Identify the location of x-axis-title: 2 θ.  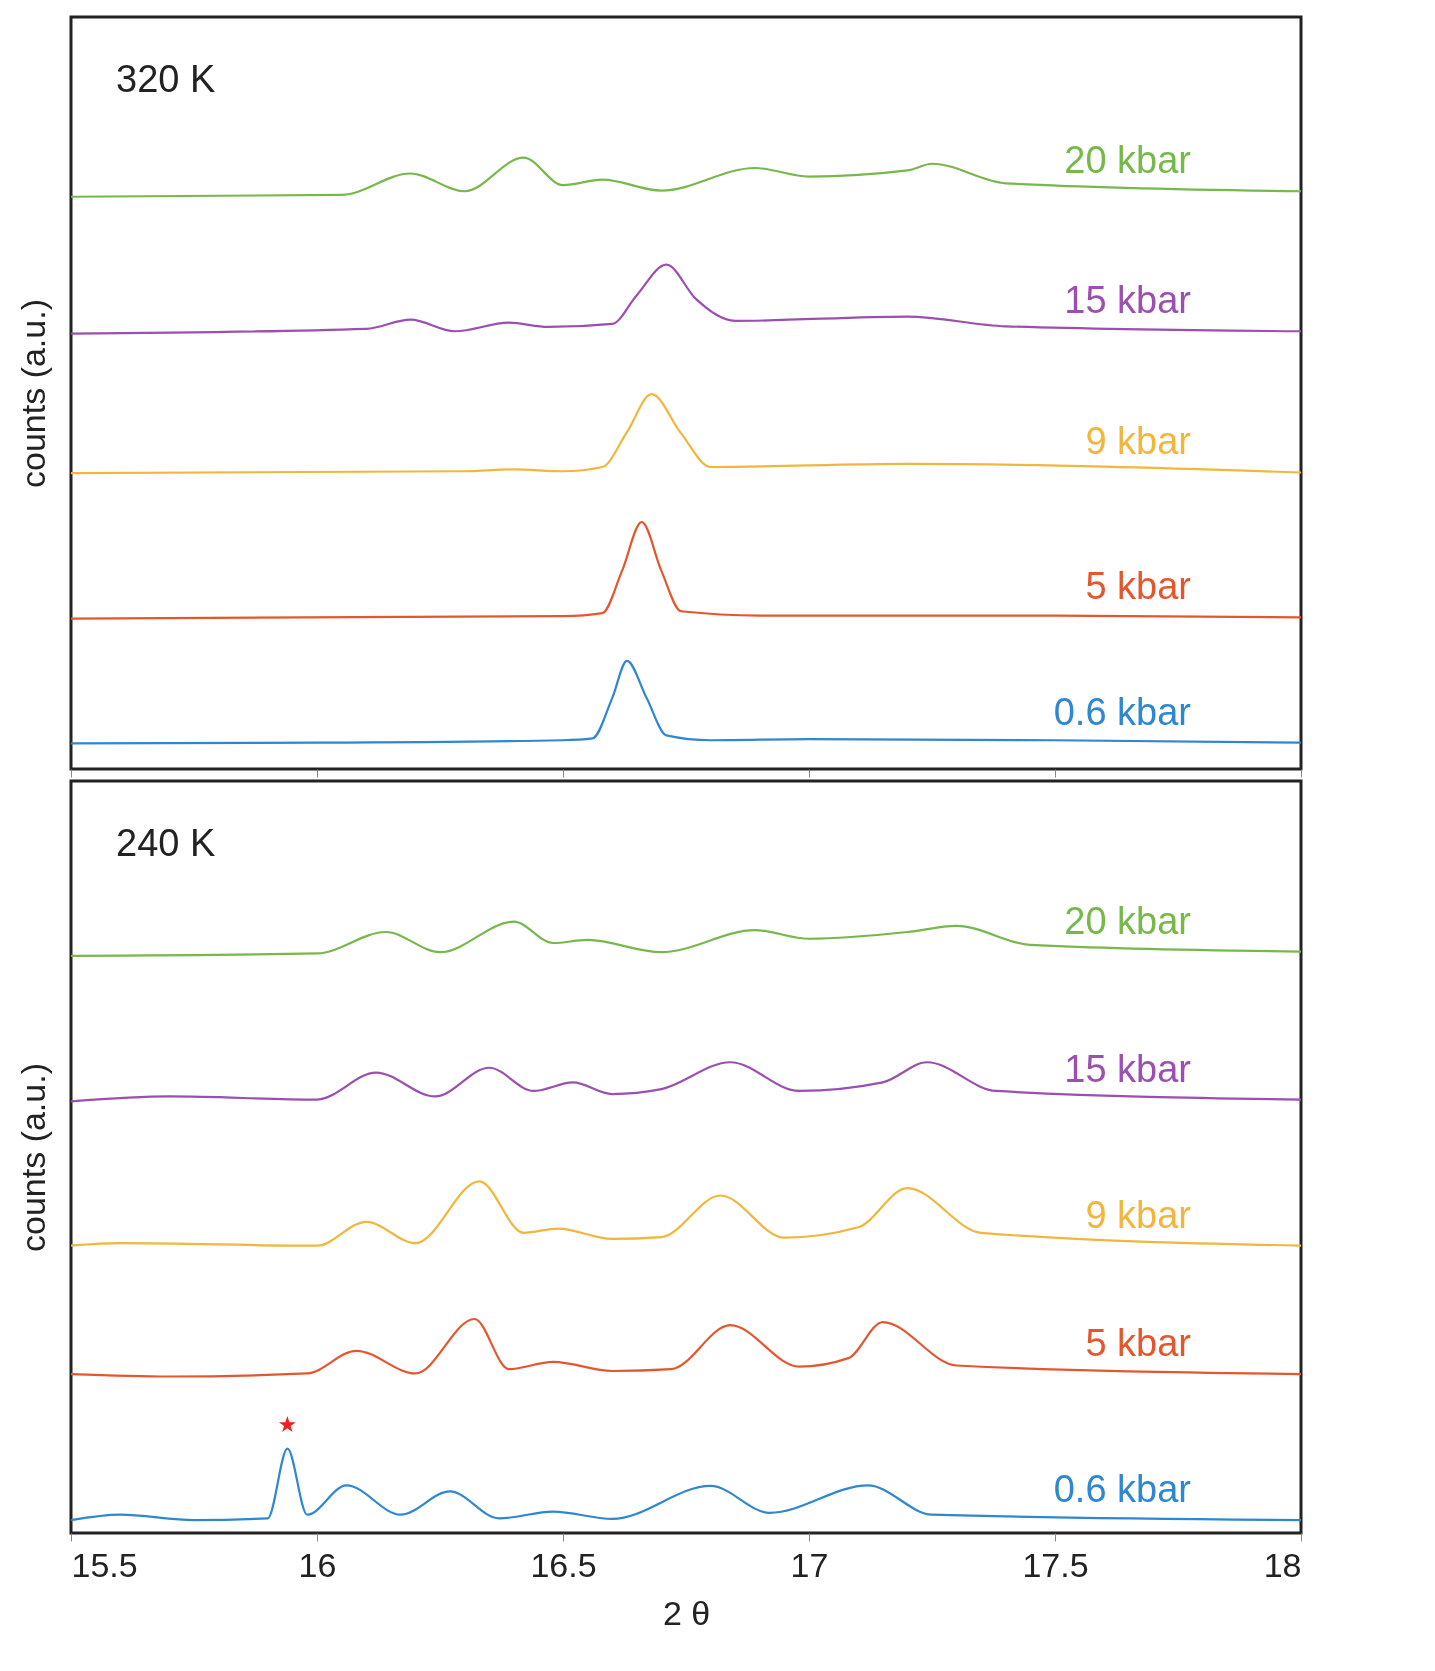
(686, 1612).